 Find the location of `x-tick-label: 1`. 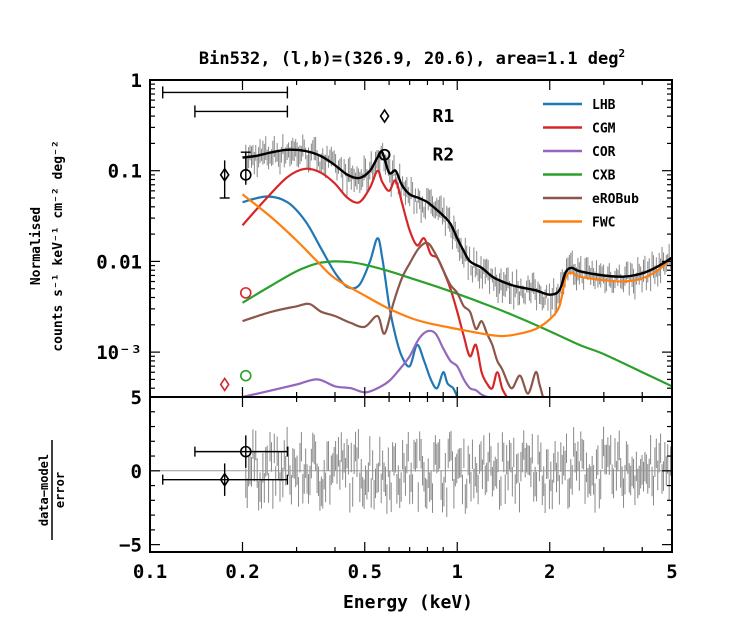

x-tick-label: 1 is located at coordinates (457, 572).